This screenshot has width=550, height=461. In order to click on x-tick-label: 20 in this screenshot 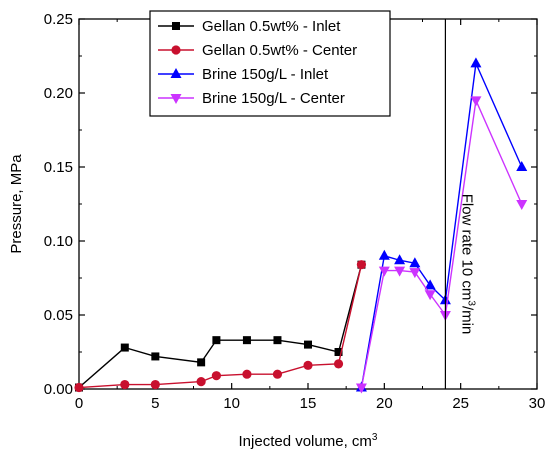, I will do `click(384, 403)`.